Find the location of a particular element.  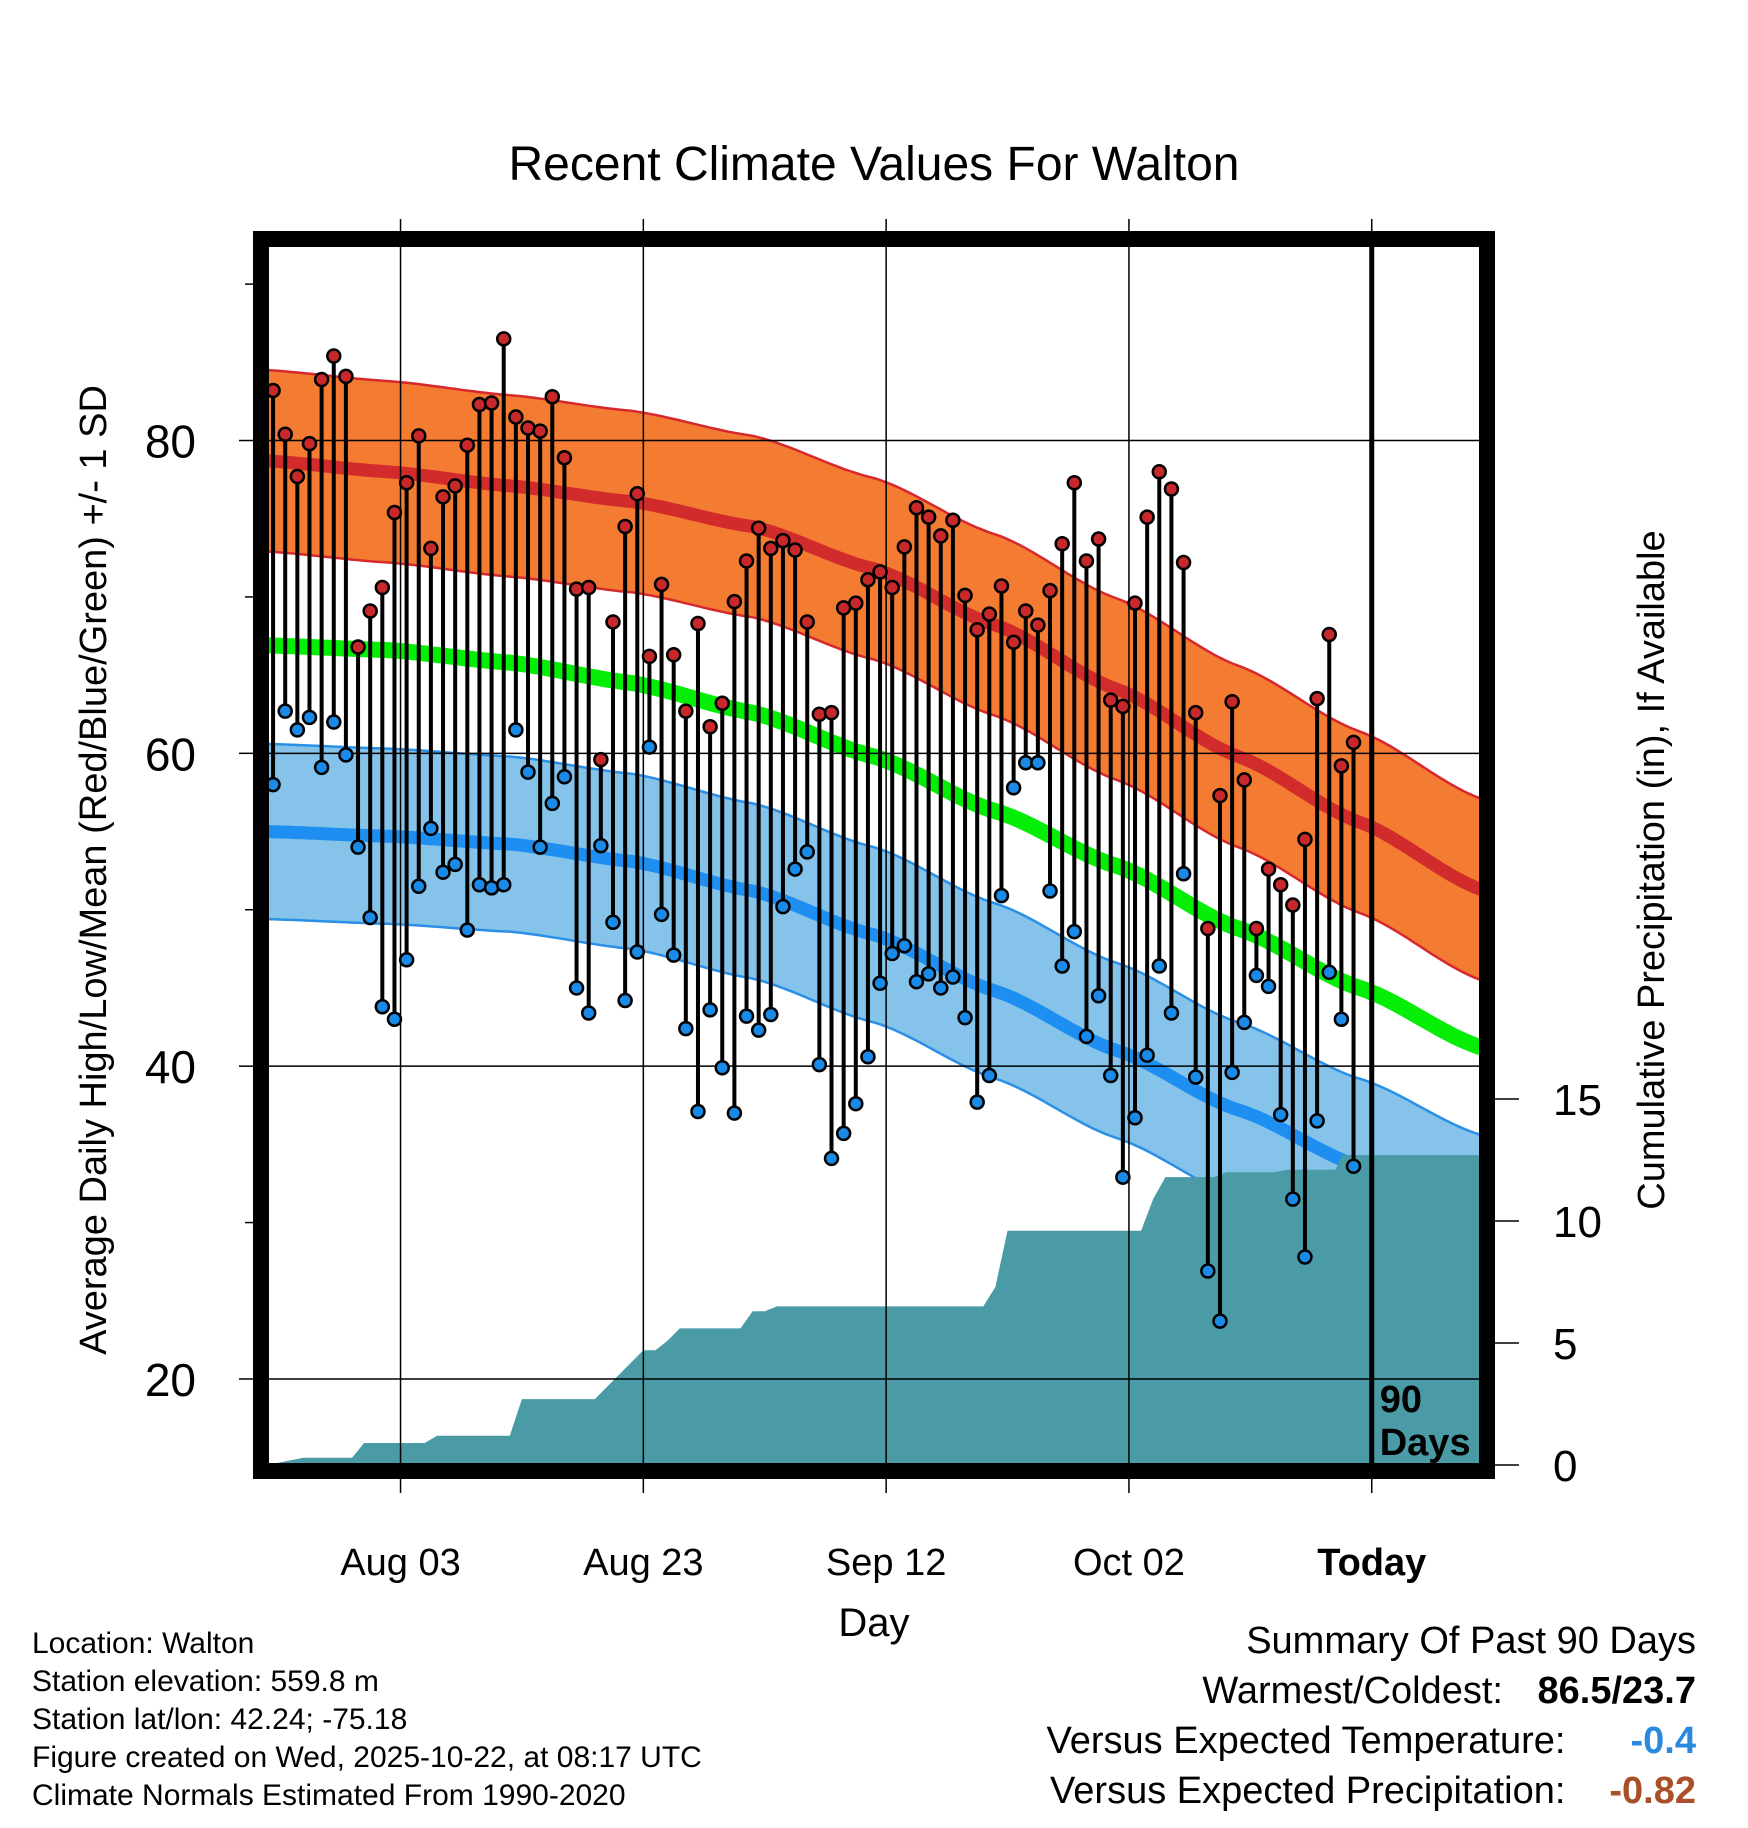

summary-temp-value: -0.4 is located at coordinates (1663, 1741).